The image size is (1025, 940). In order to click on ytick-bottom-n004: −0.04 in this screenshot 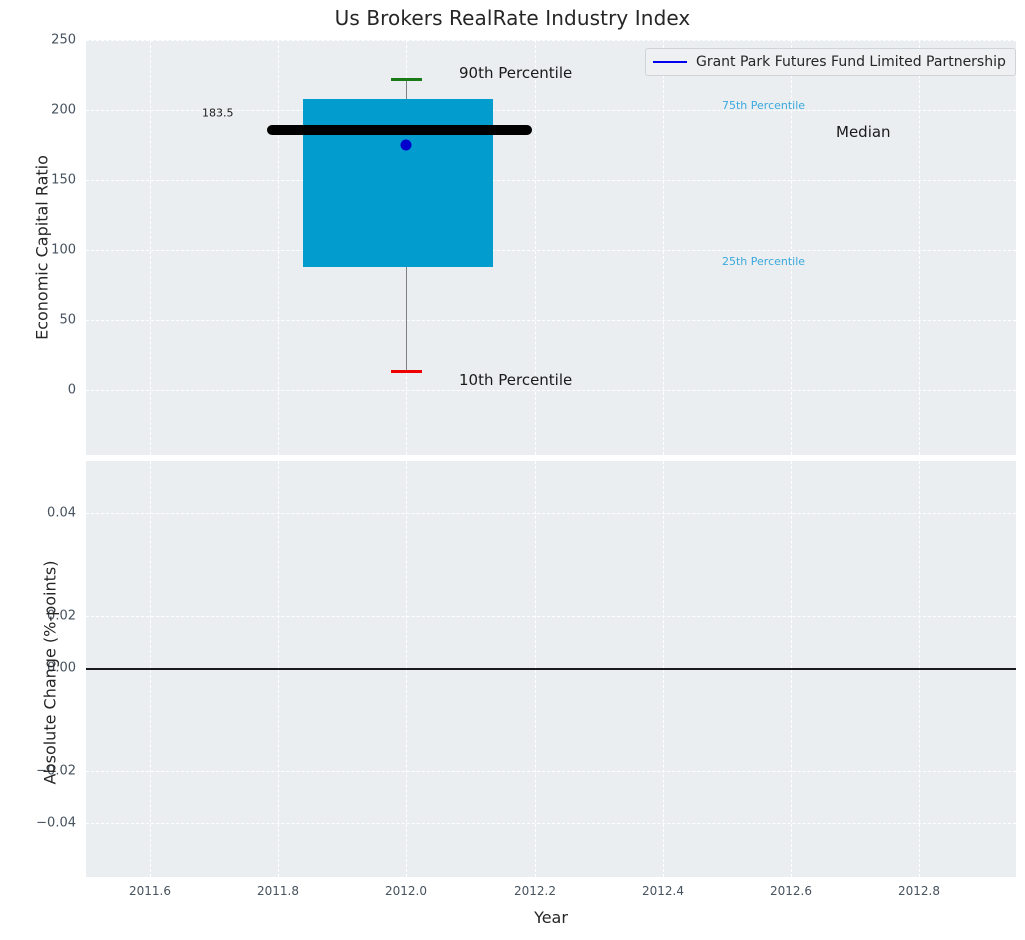, I will do `click(56, 823)`.